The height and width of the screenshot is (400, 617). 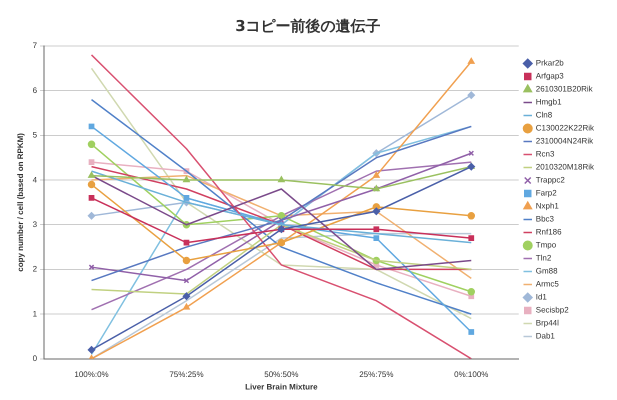 What do you see at coordinates (376, 374) in the screenshot?
I see `x-tick-label: 25%:75%` at bounding box center [376, 374].